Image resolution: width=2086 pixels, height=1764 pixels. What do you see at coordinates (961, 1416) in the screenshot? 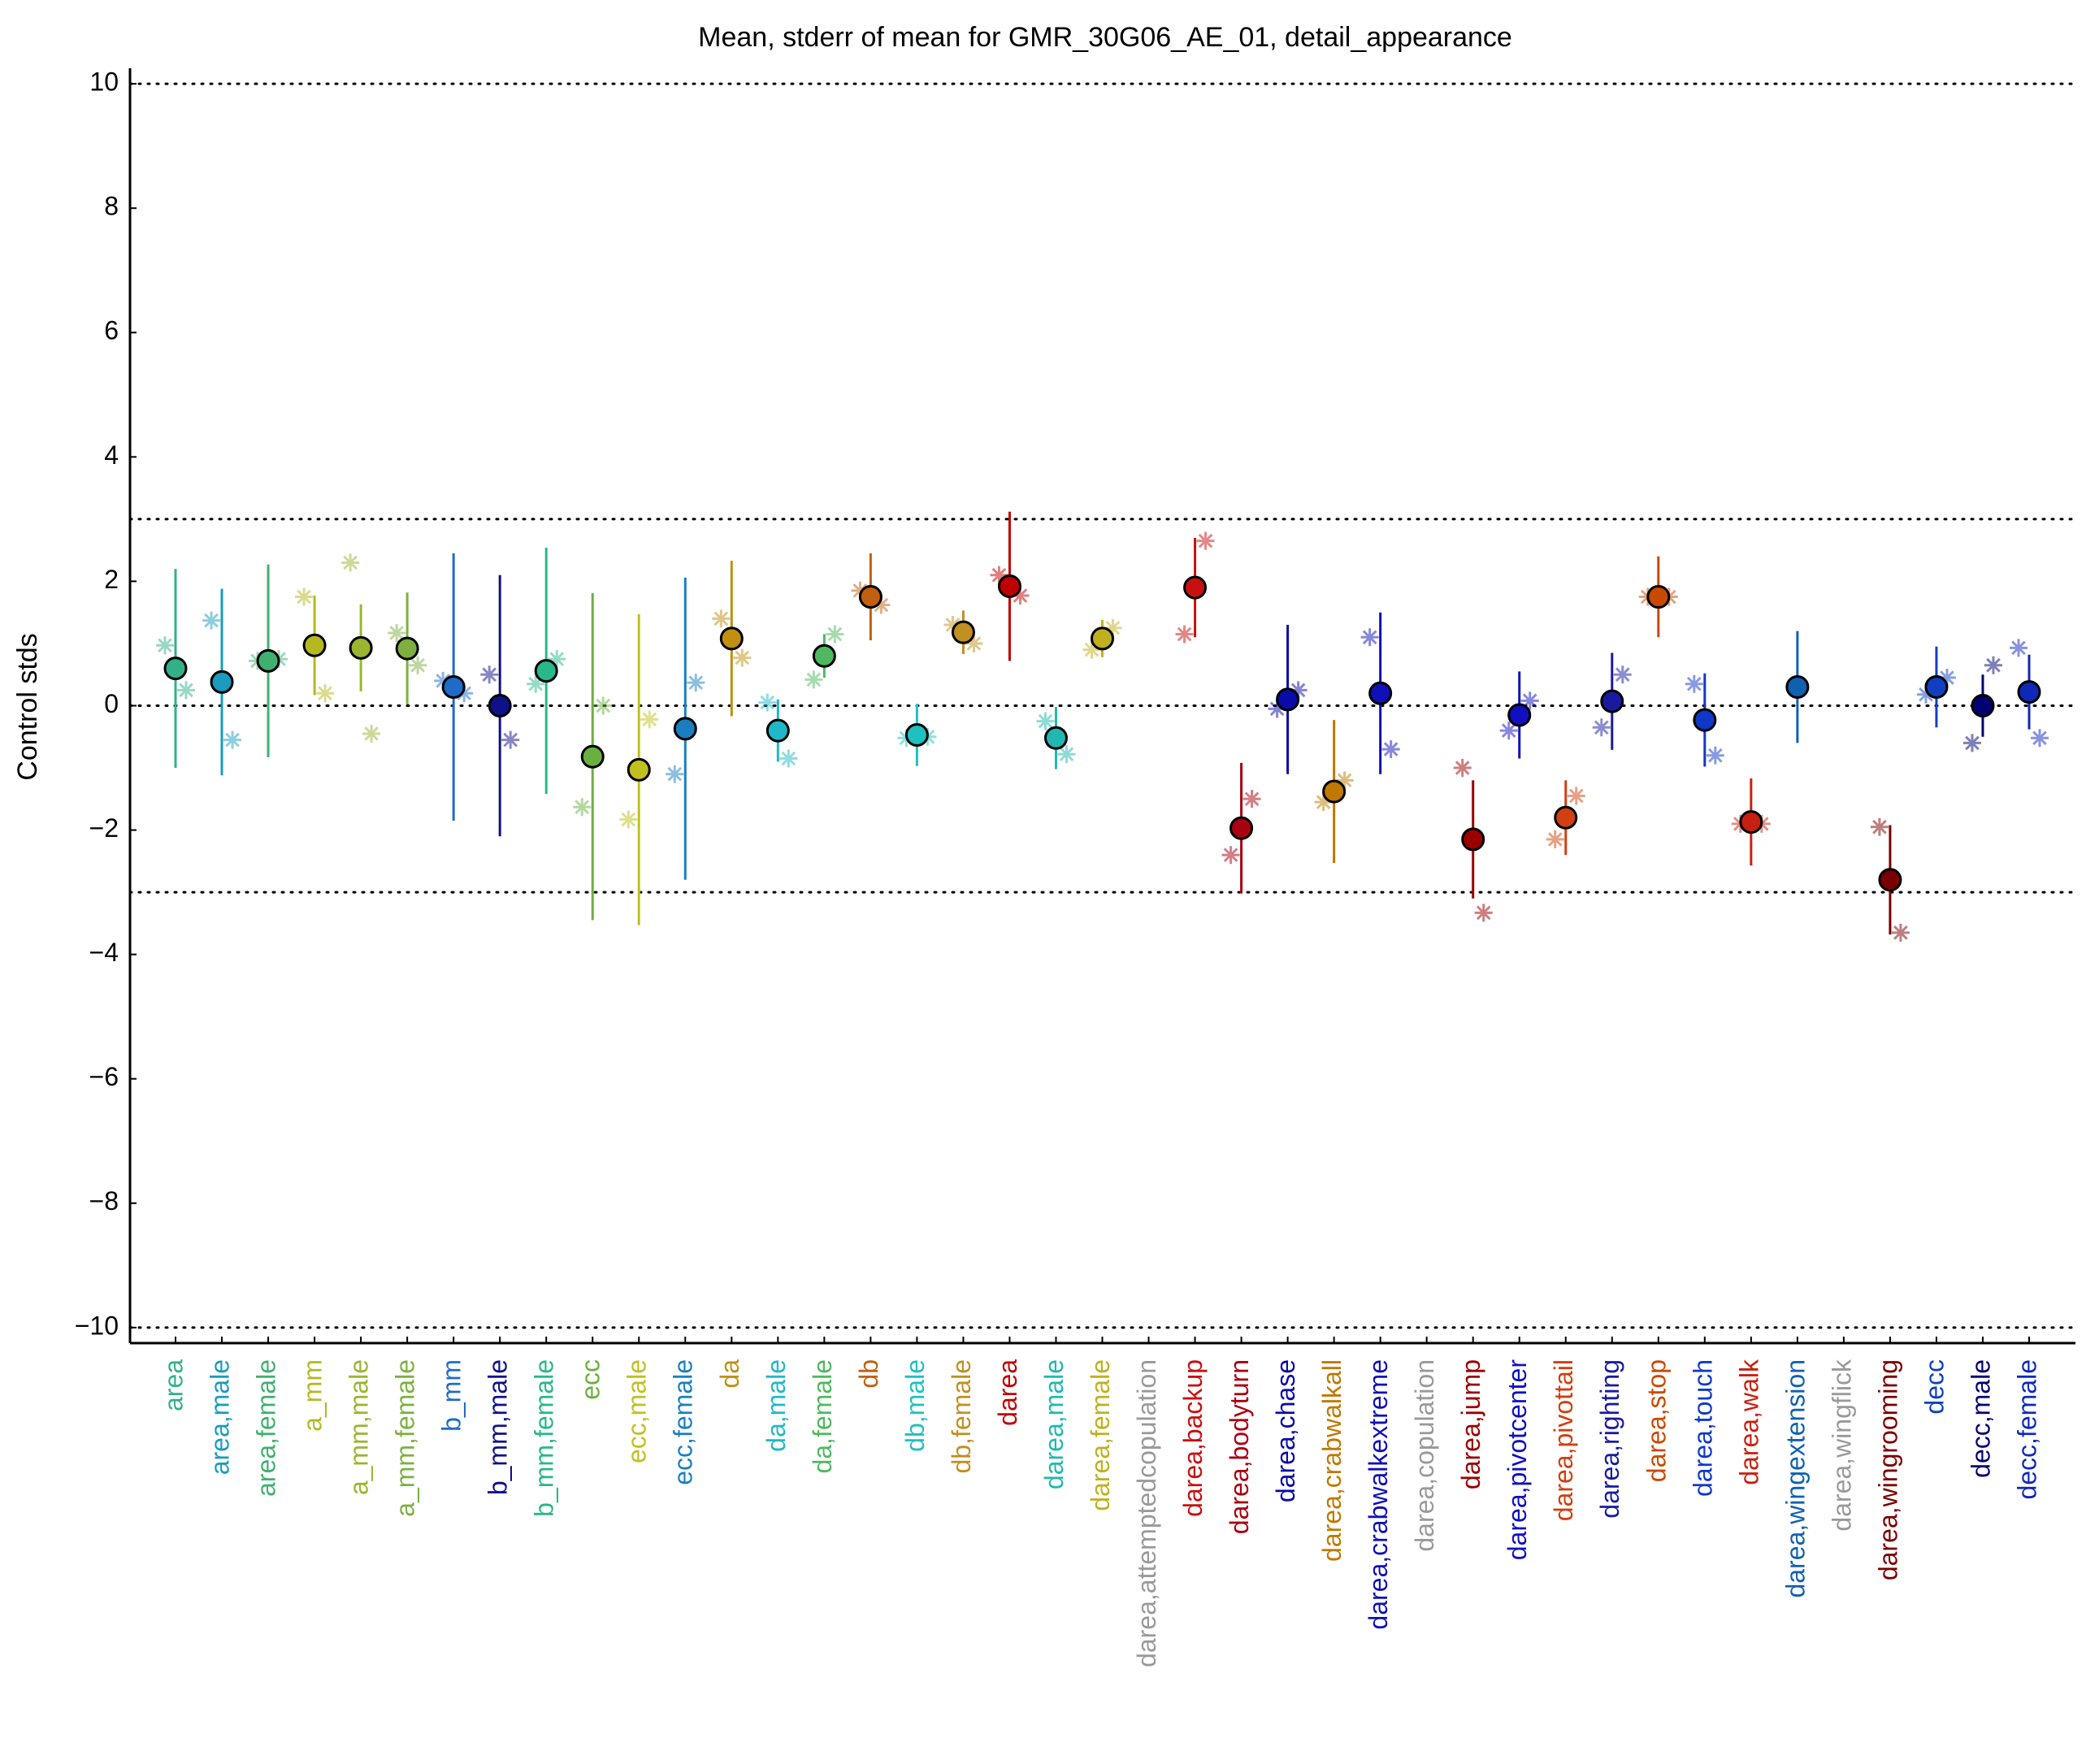
I see `x-tick-label: db,female` at bounding box center [961, 1416].